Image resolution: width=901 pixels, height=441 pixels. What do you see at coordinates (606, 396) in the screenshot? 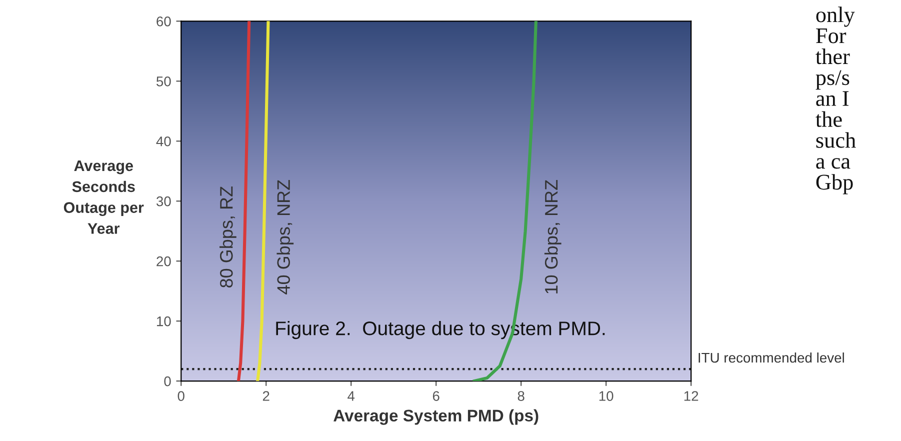
I see `x-tick-label: 10` at bounding box center [606, 396].